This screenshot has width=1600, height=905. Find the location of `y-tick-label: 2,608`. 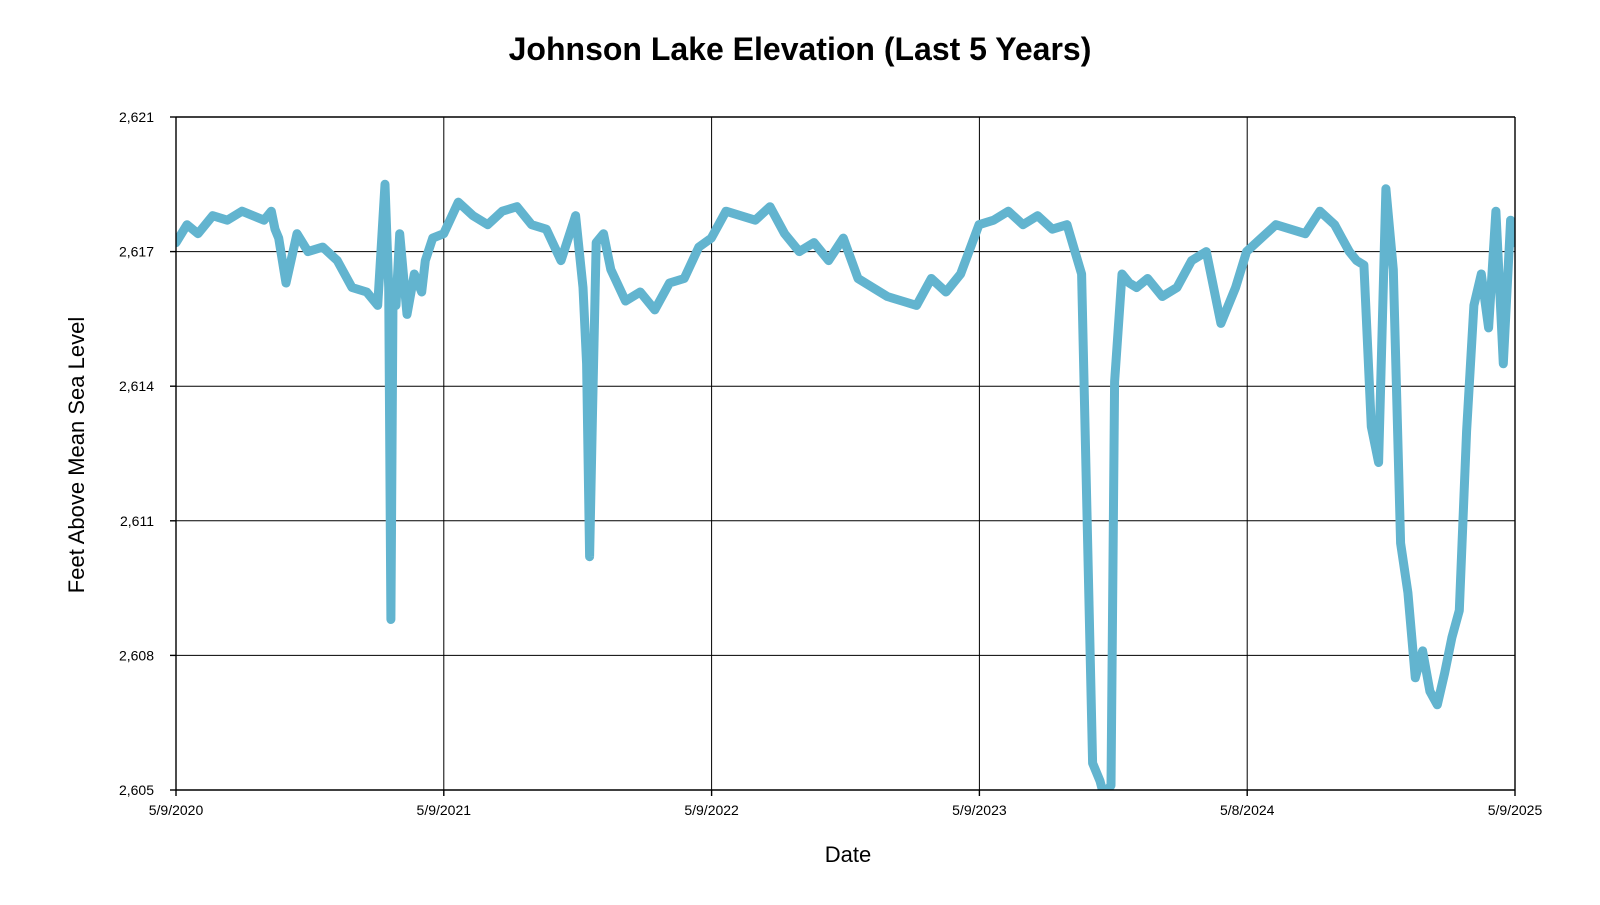

y-tick-label: 2,608 is located at coordinates (136, 655).